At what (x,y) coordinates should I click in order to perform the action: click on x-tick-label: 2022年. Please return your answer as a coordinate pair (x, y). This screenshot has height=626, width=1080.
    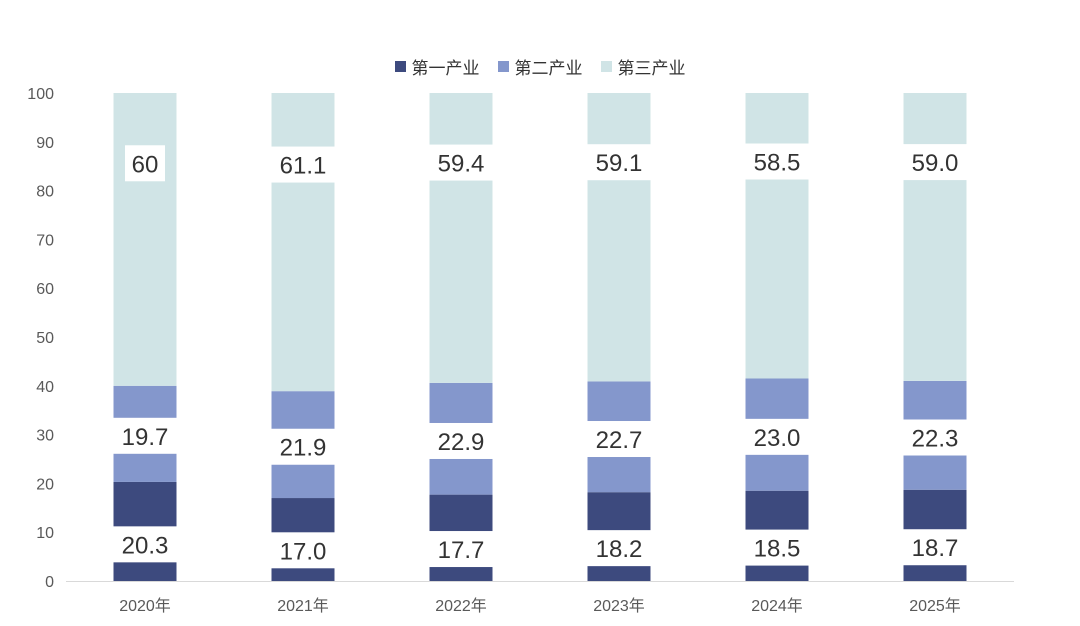
    Looking at the image, I should click on (461, 606).